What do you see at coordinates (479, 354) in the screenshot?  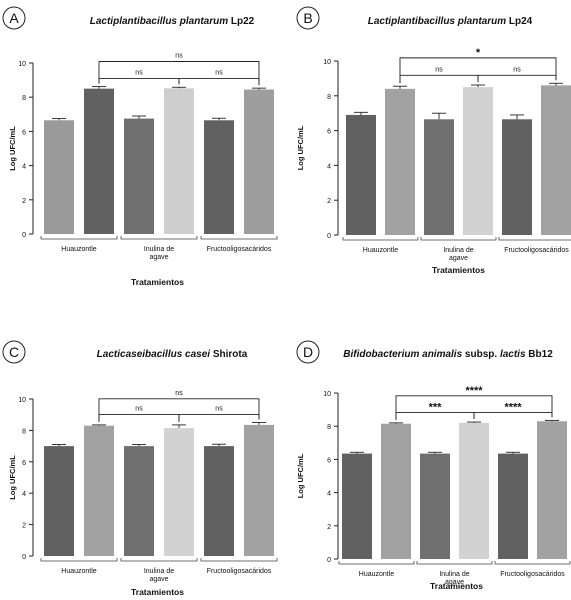 I see `chart-title-part: subsp.` at bounding box center [479, 354].